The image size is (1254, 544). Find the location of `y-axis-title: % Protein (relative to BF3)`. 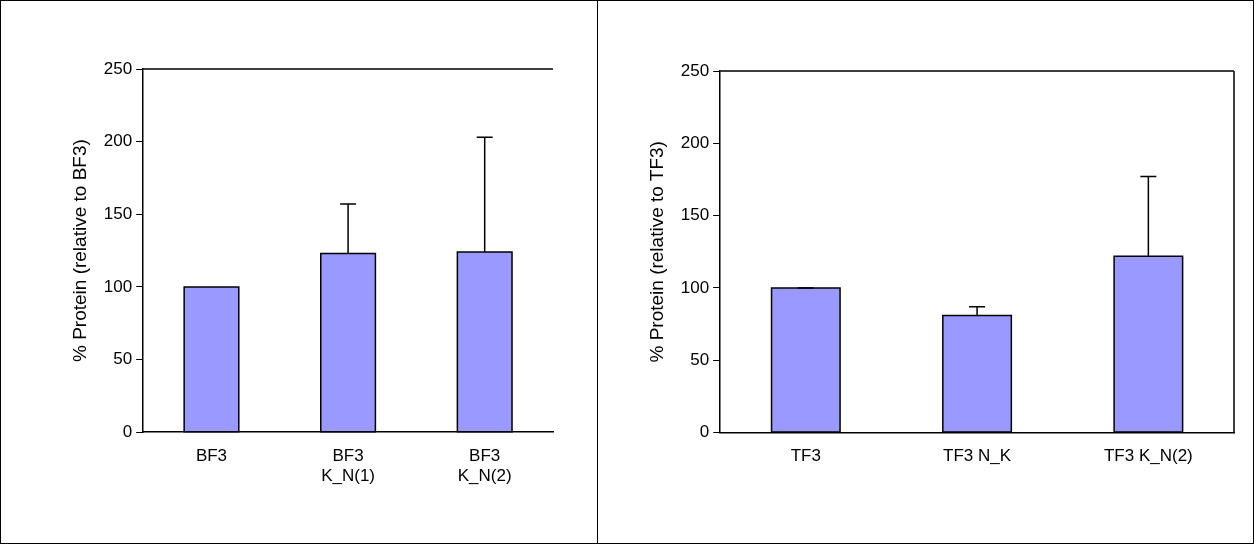

y-axis-title: % Protein (relative to BF3) is located at coordinates (79, 251).